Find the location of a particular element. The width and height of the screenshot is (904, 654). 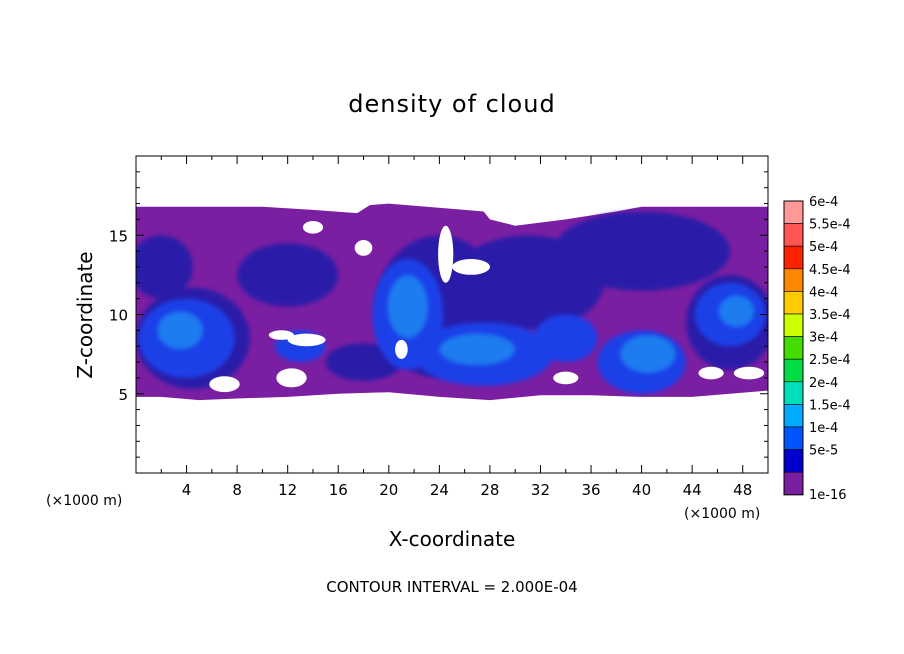

x-tick-label: 16 is located at coordinates (338, 490).